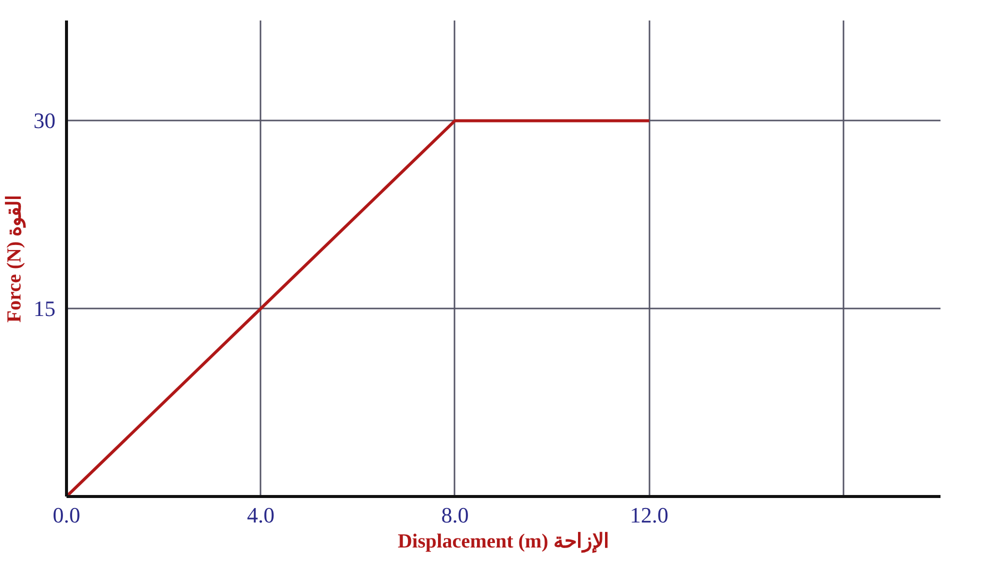 The width and height of the screenshot is (1000, 568). I want to click on x-axis-title: Displacement (m) الإزاحة, so click(504, 542).